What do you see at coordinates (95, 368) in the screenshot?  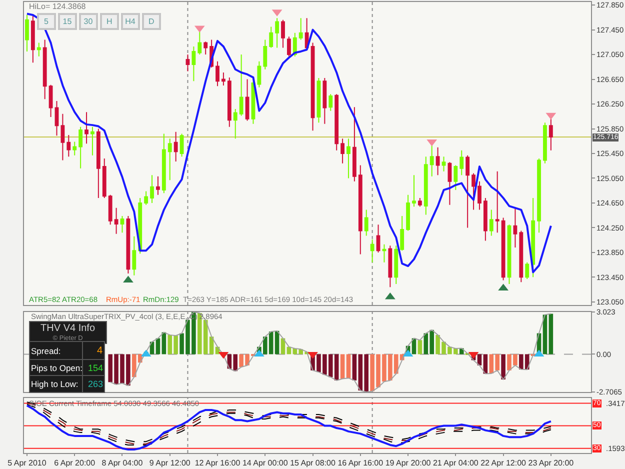 I see `annotation: 154` at bounding box center [95, 368].